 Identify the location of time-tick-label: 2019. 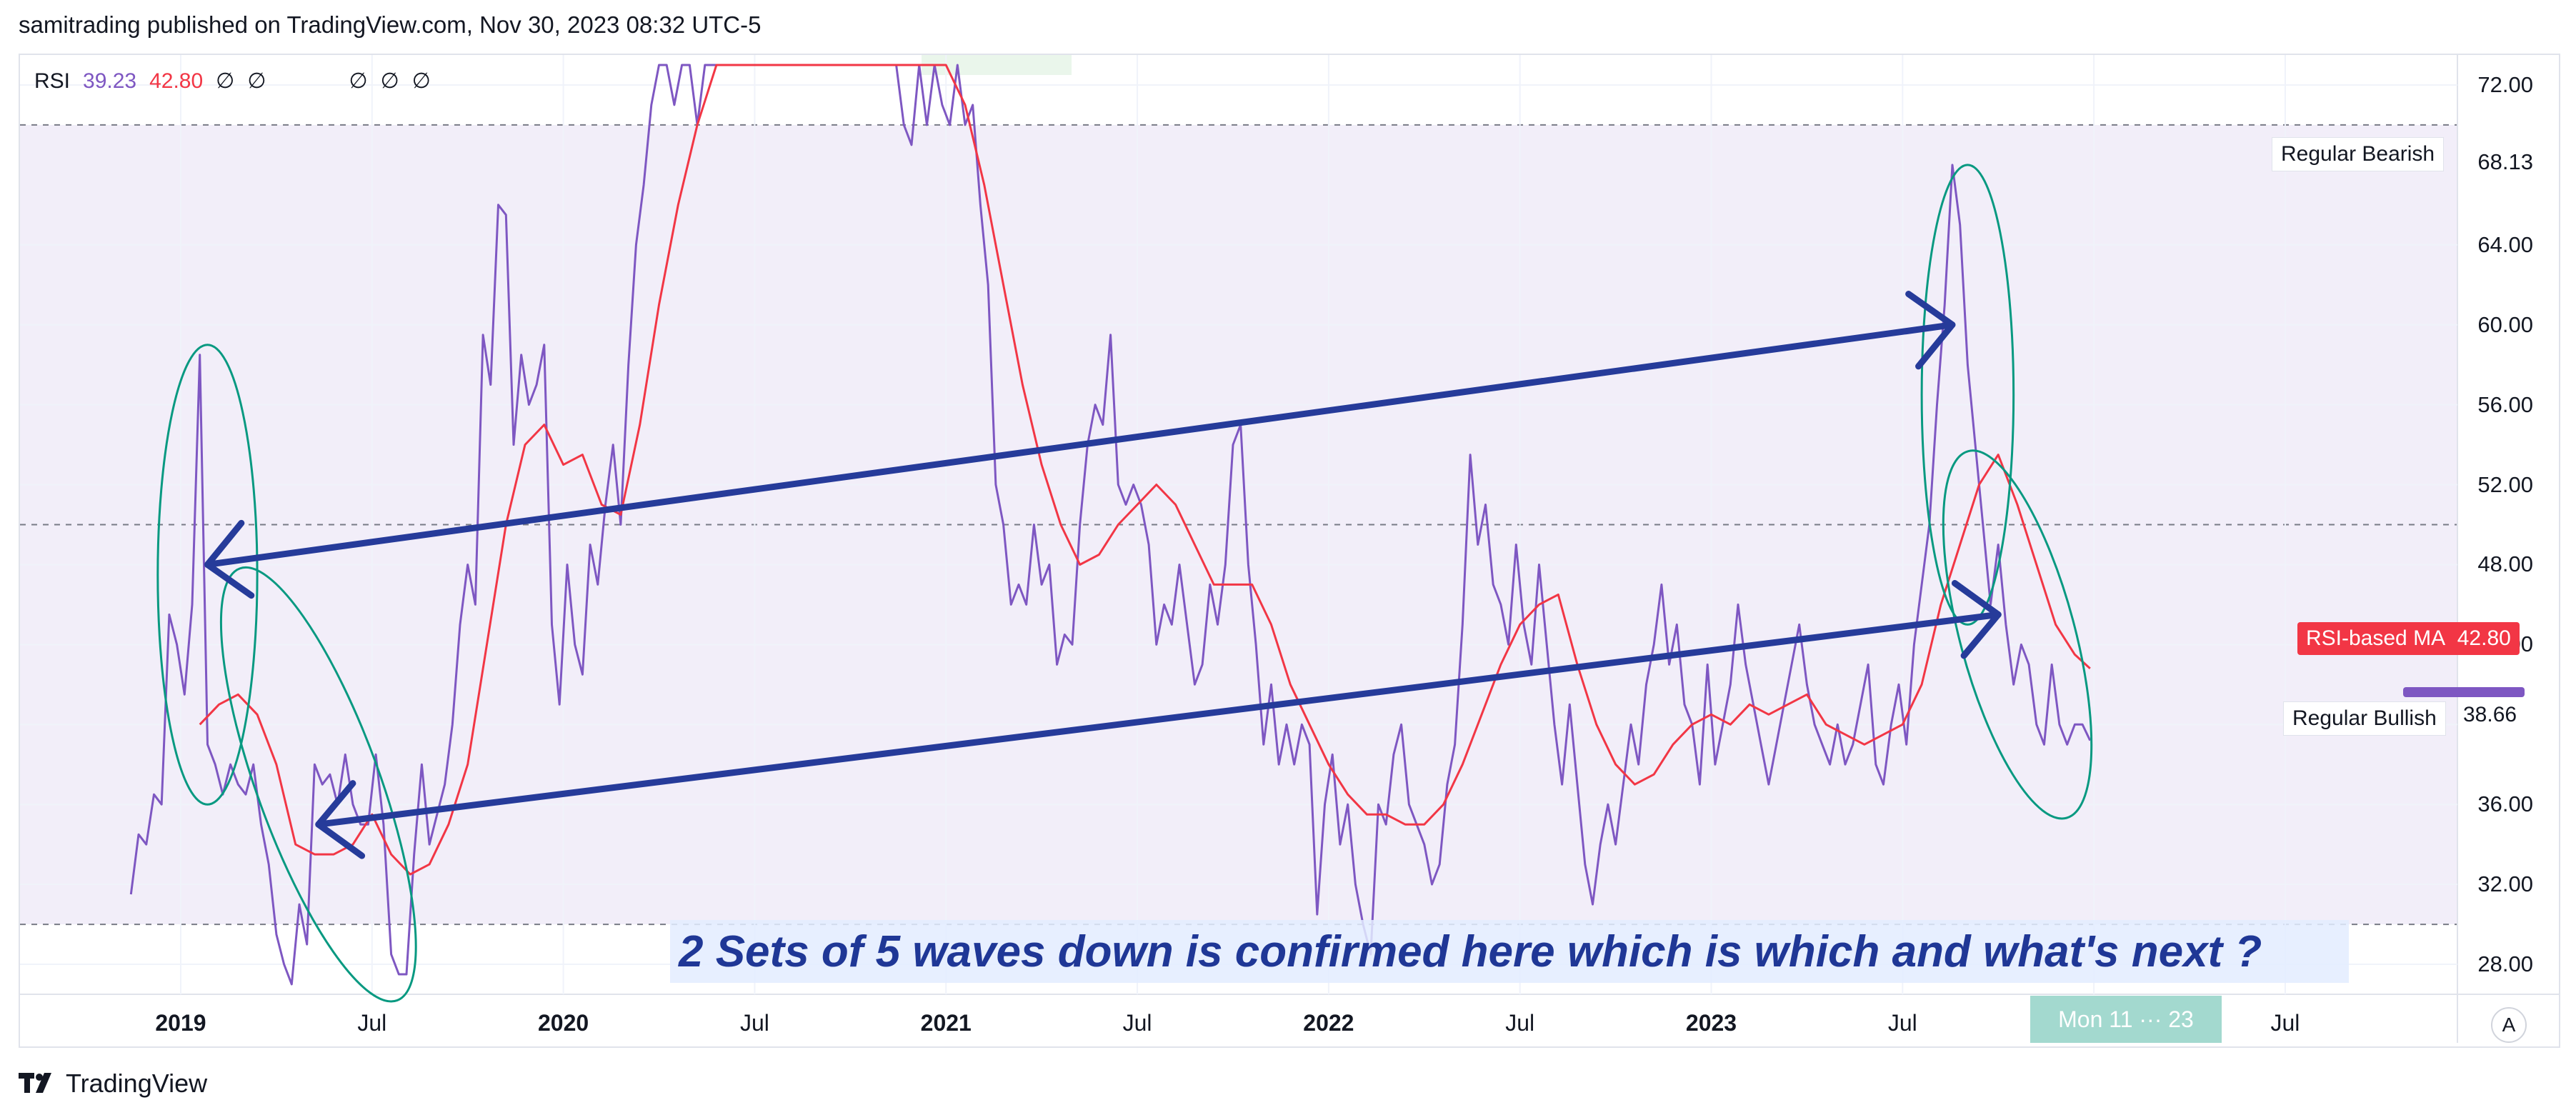
(181, 1023).